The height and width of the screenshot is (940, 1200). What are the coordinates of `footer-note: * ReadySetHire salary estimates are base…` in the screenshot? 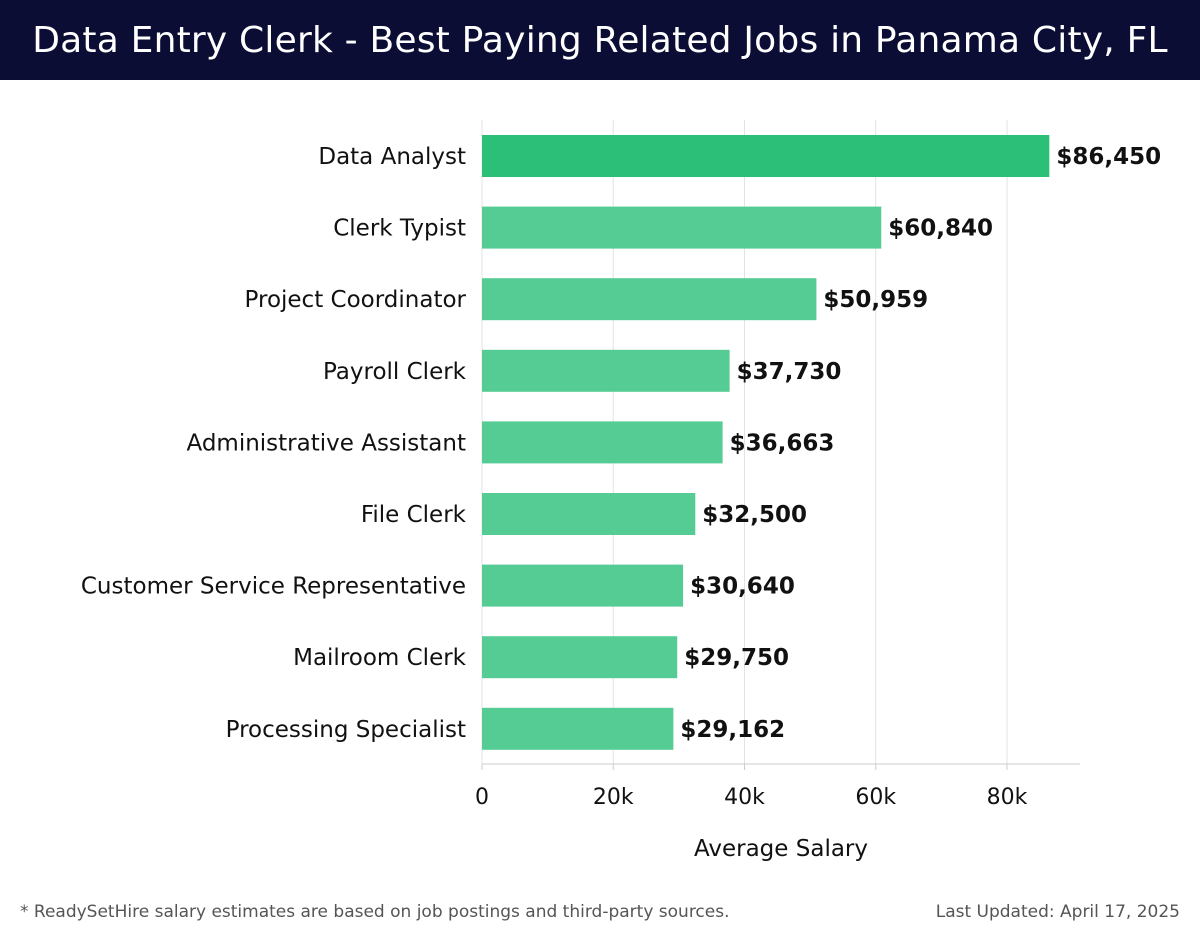 It's located at (375, 912).